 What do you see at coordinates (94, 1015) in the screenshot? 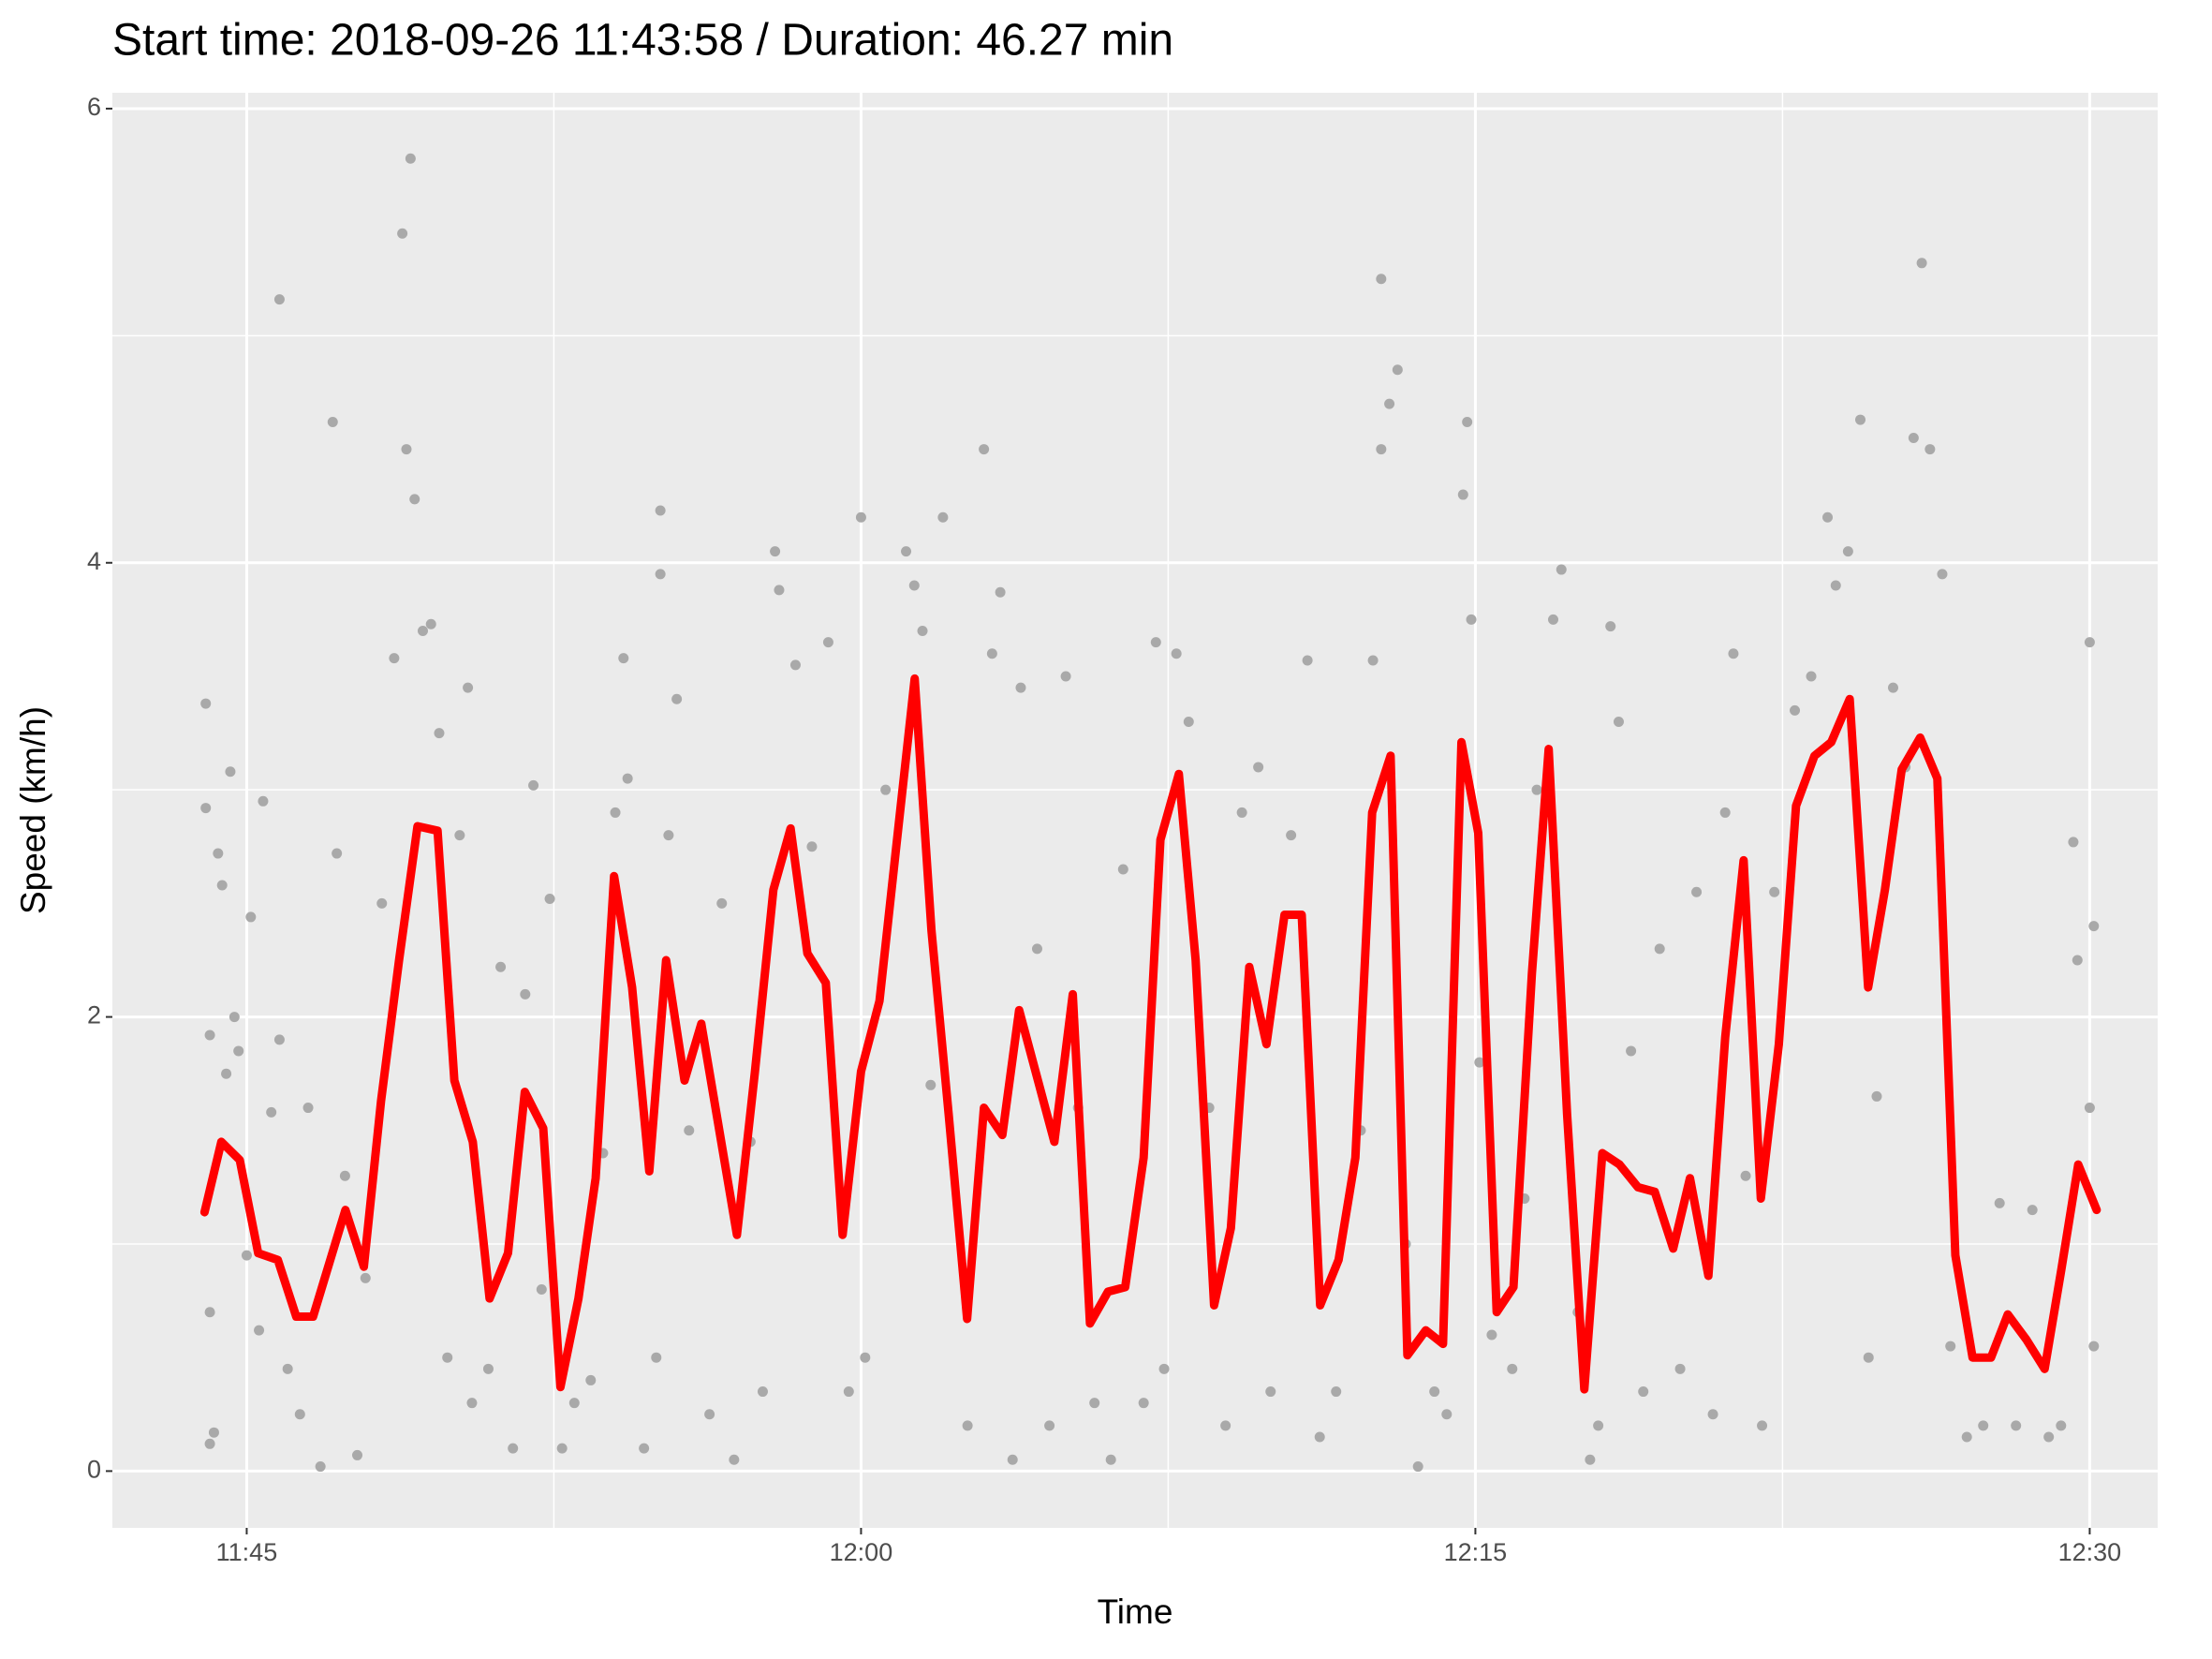
I see `y-tick-label: 2` at bounding box center [94, 1015].